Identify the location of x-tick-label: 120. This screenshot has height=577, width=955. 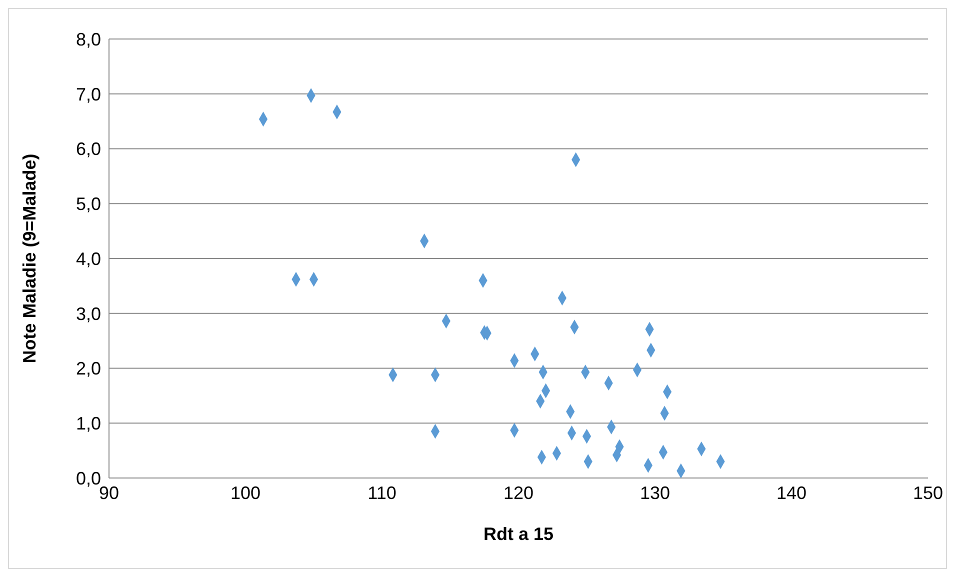
(518, 492).